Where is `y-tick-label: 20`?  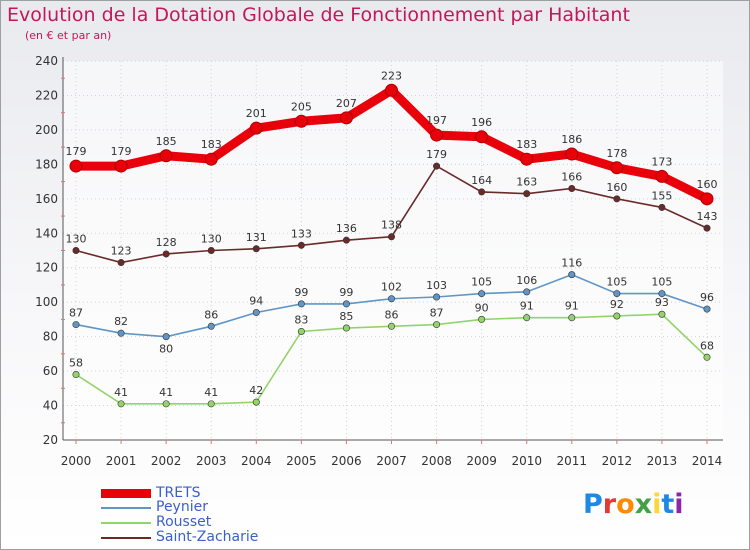 y-tick-label: 20 is located at coordinates (50, 440).